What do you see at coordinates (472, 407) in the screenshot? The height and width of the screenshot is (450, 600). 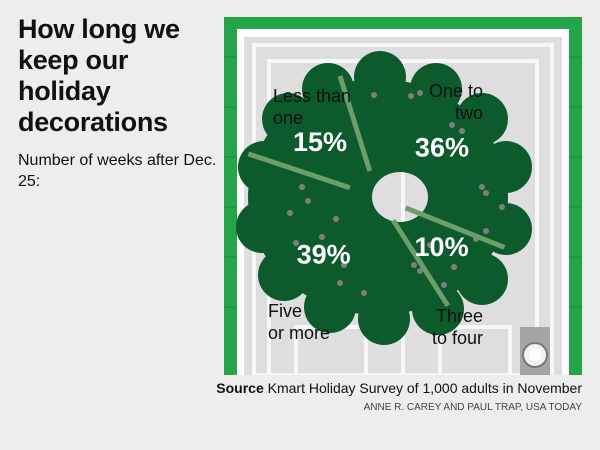 I see `credit-line: ANNE R. CAREY AND PAUL TRAP, USA TODAY` at bounding box center [472, 407].